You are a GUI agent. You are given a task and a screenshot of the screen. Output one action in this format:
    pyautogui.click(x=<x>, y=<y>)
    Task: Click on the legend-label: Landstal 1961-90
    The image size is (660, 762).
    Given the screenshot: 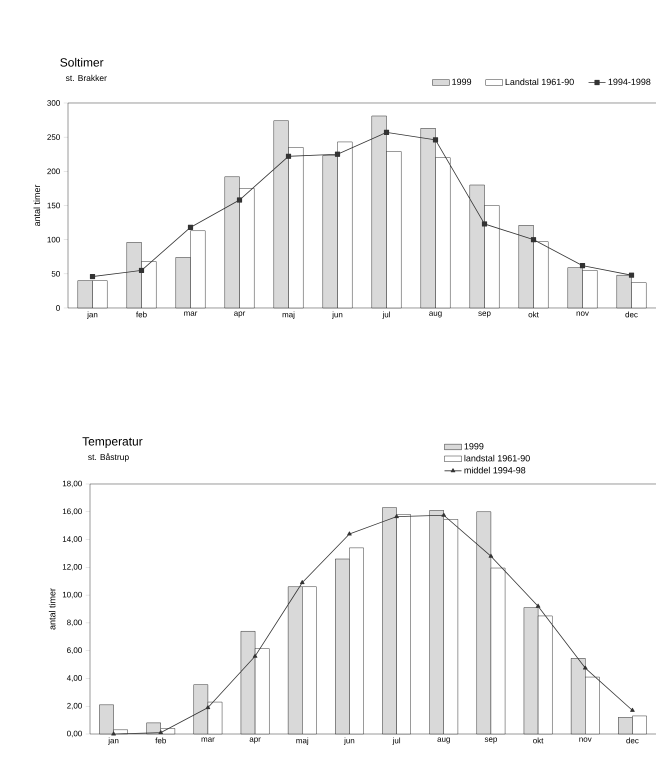 What is the action you would take?
    pyautogui.click(x=540, y=82)
    